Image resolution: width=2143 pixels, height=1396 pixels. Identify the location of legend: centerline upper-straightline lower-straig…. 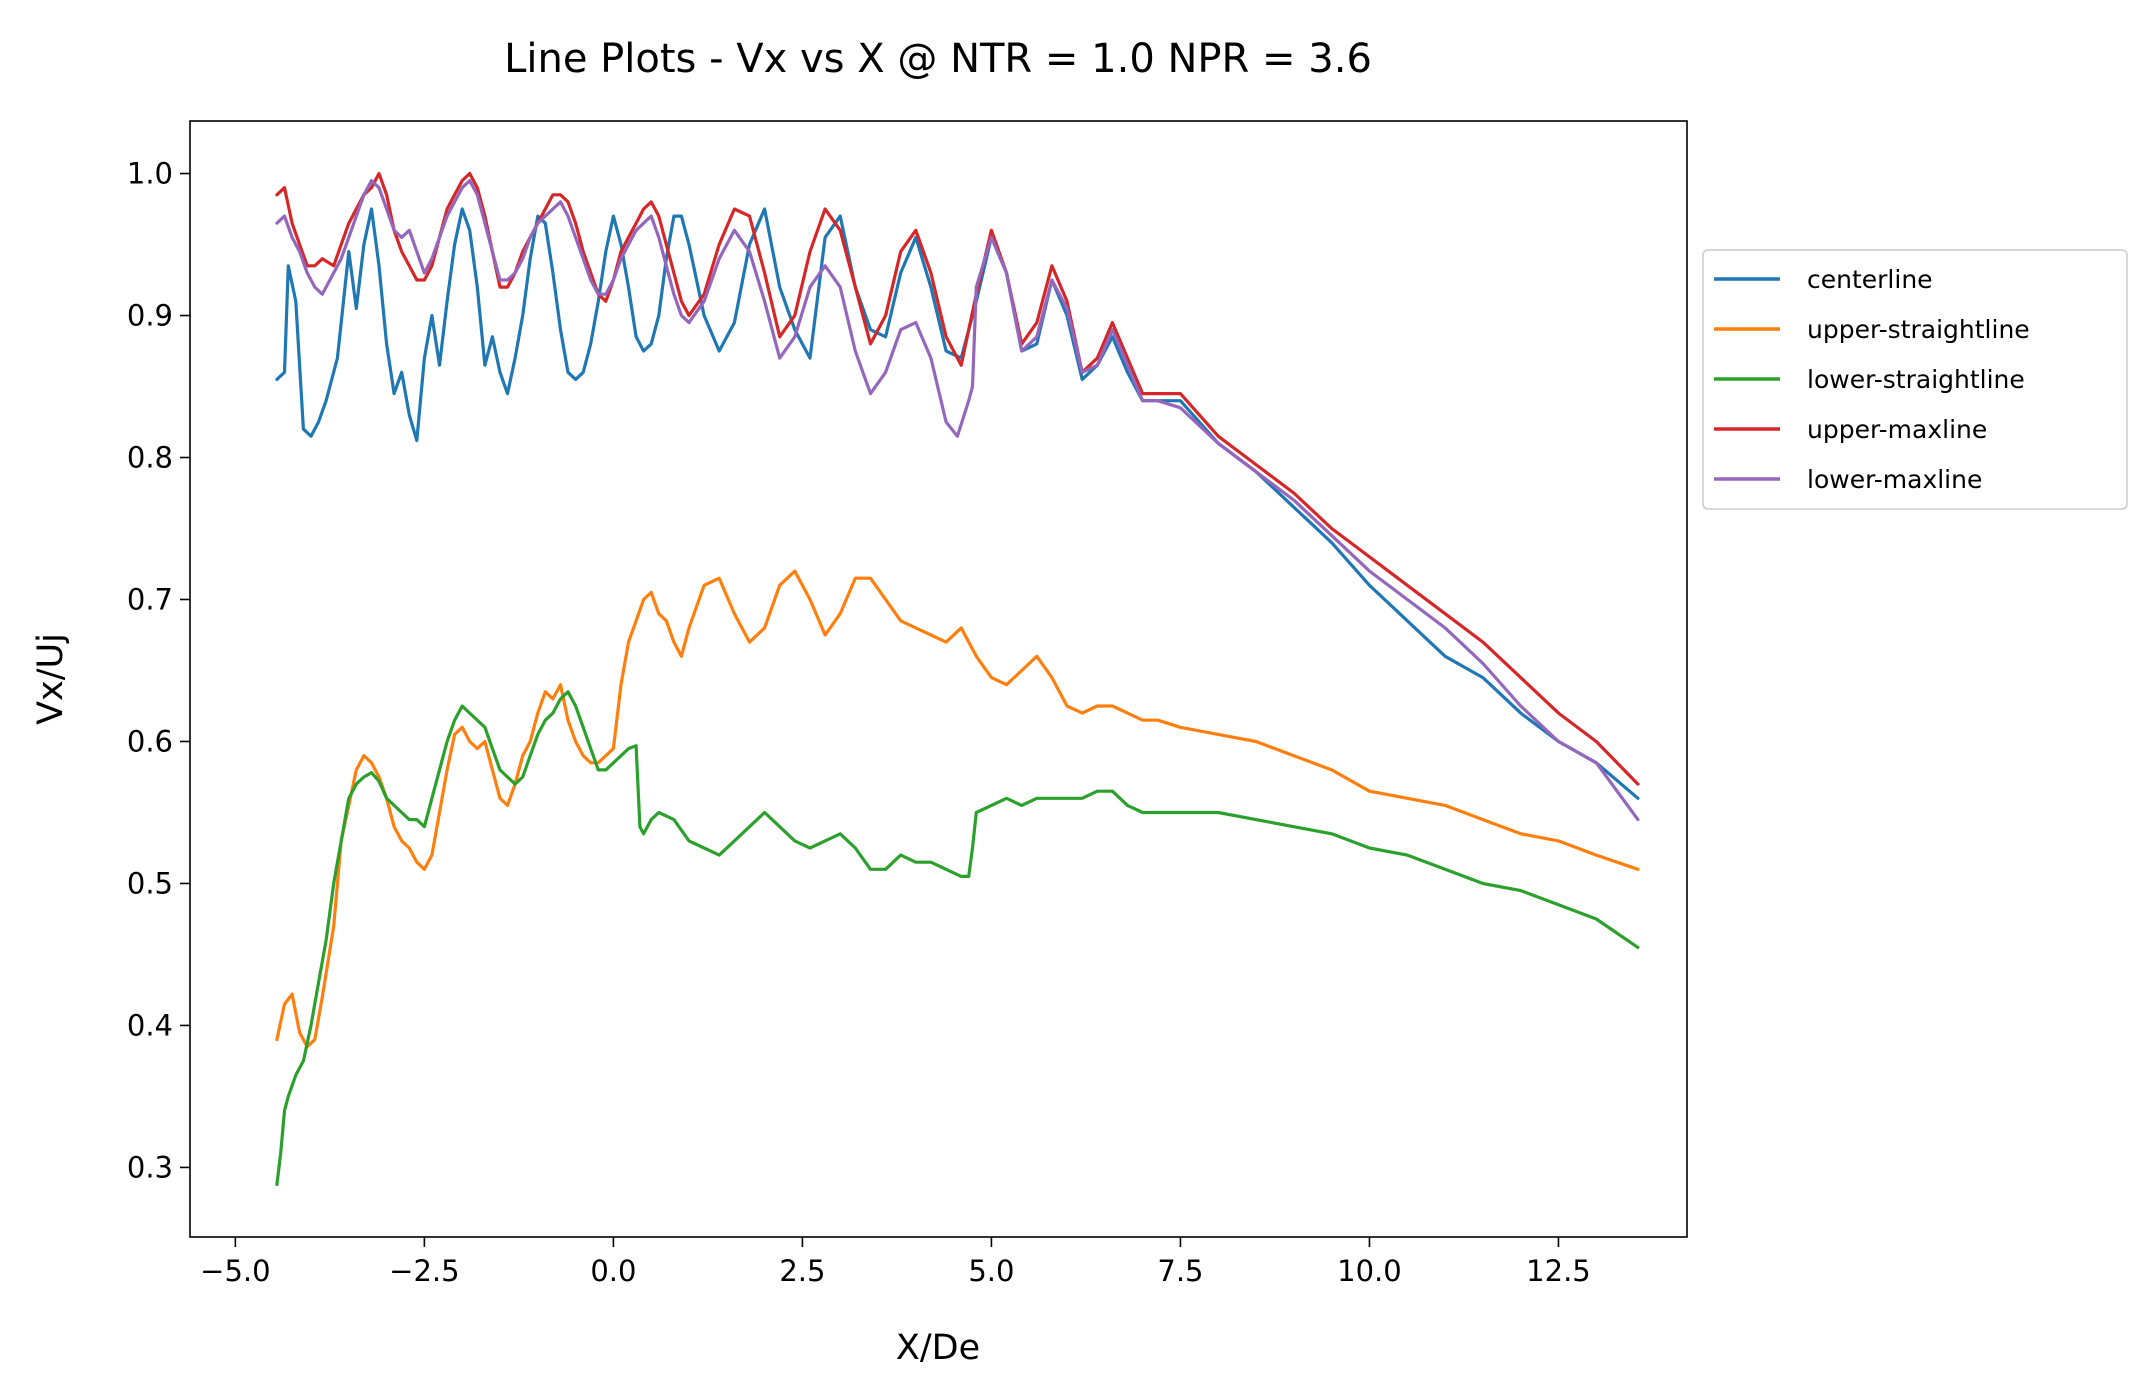
(1915, 379).